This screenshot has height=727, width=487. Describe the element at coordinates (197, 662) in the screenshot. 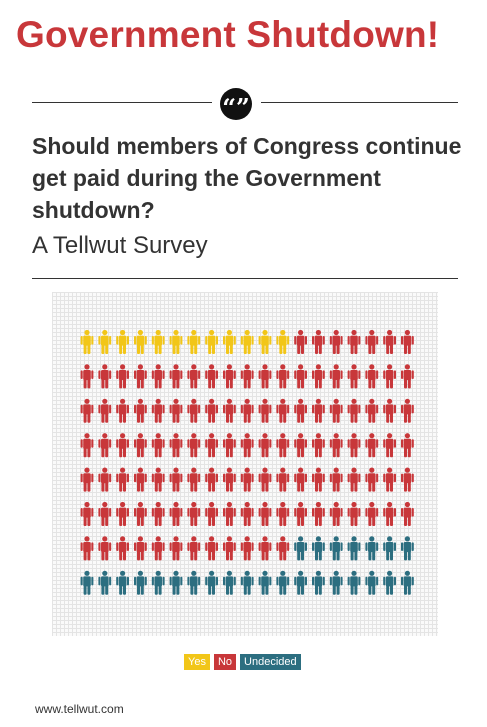

I see `legend-yes: Yes` at that location.